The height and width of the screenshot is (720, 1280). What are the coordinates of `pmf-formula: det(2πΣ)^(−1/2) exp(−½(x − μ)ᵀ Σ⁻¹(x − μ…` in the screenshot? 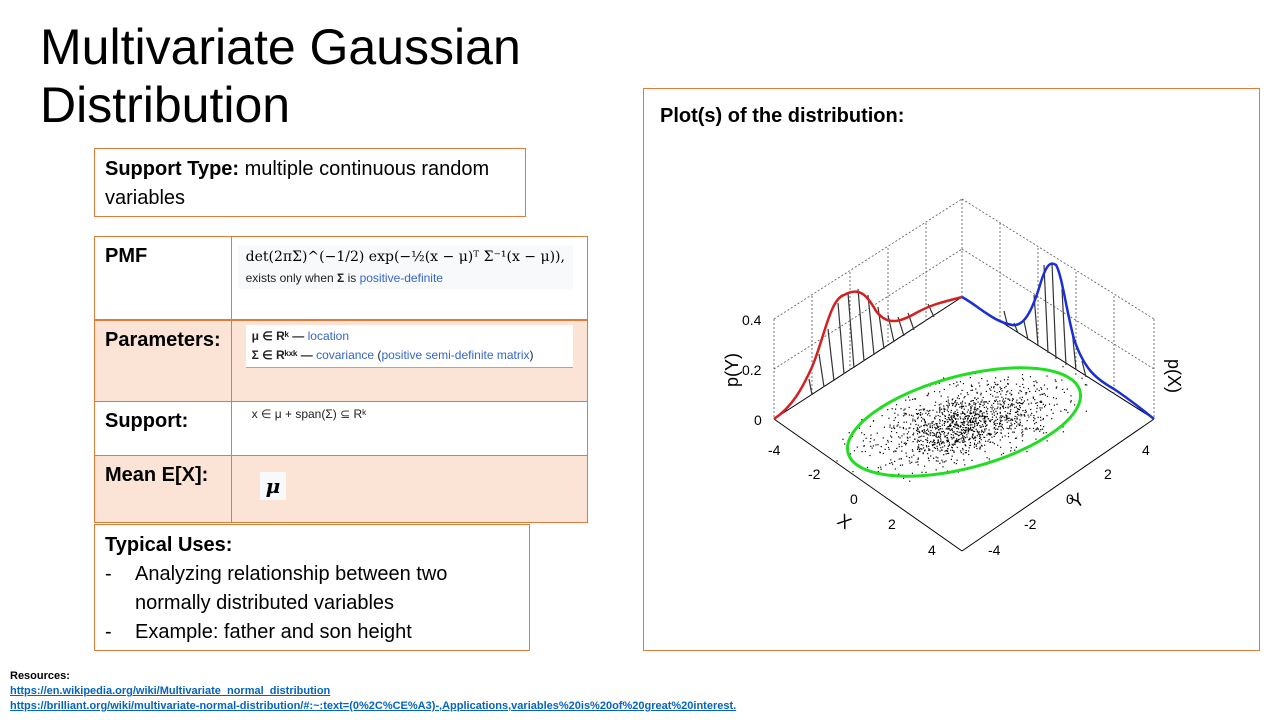 It's located at (405, 257).